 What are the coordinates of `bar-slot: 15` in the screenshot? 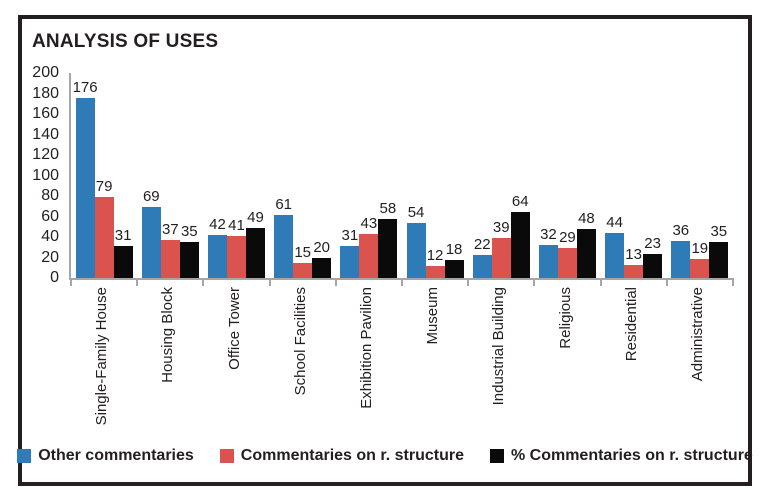 It's located at (303, 175).